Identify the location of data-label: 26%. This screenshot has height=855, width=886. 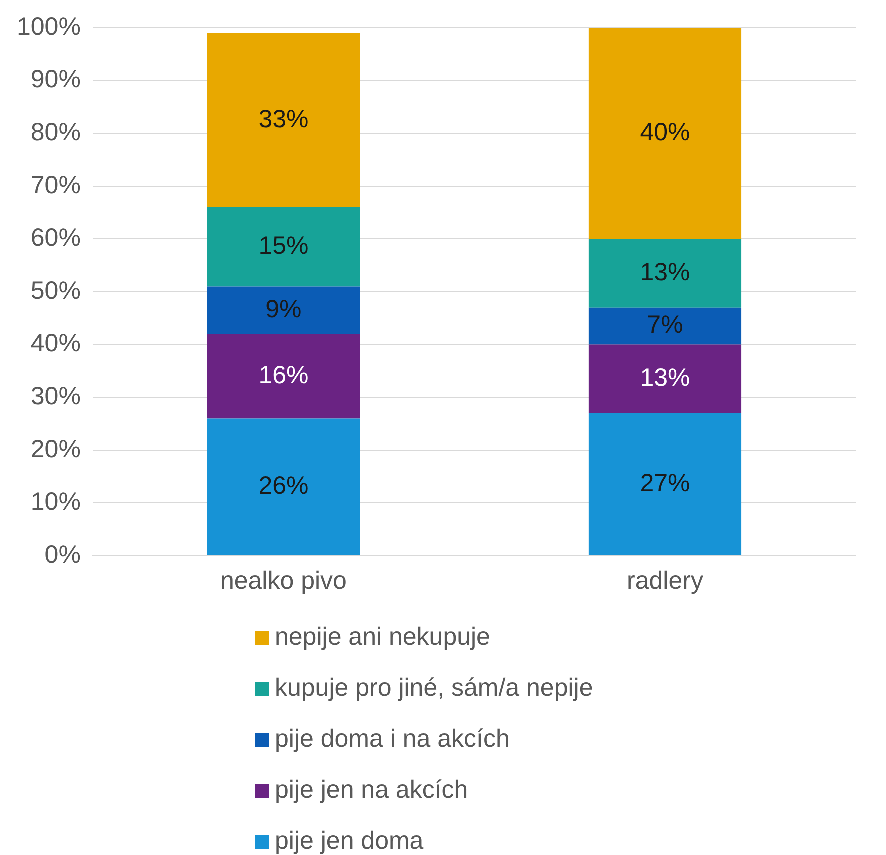
(283, 486).